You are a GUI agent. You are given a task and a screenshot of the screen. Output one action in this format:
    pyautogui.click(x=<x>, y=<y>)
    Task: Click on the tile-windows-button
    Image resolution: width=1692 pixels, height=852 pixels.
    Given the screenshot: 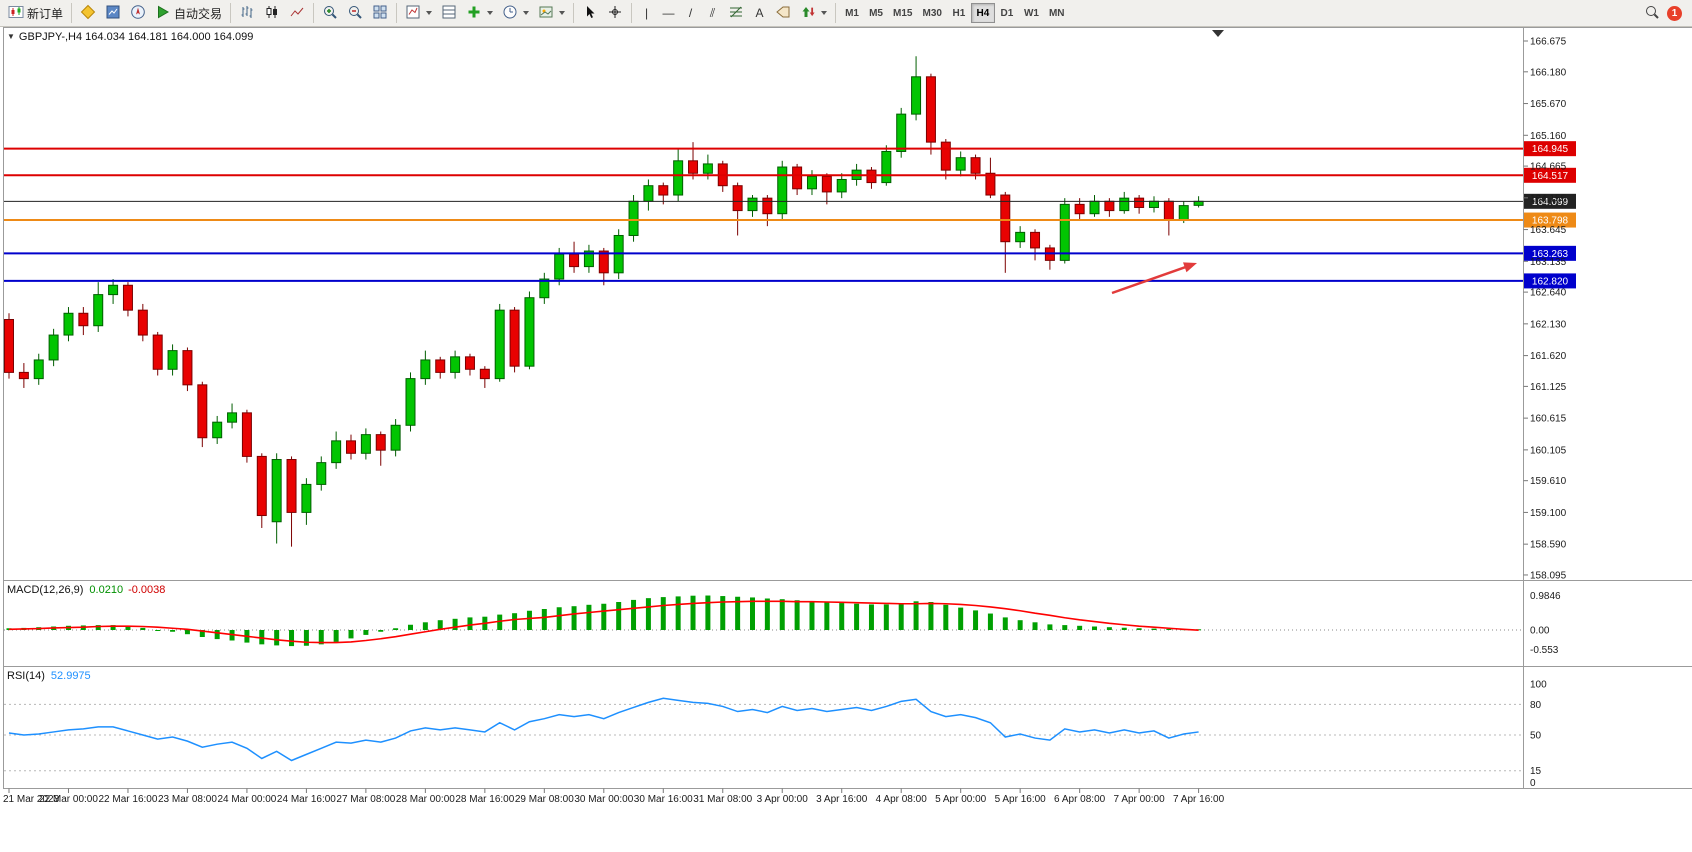 What is the action you would take?
    pyautogui.click(x=380, y=13)
    